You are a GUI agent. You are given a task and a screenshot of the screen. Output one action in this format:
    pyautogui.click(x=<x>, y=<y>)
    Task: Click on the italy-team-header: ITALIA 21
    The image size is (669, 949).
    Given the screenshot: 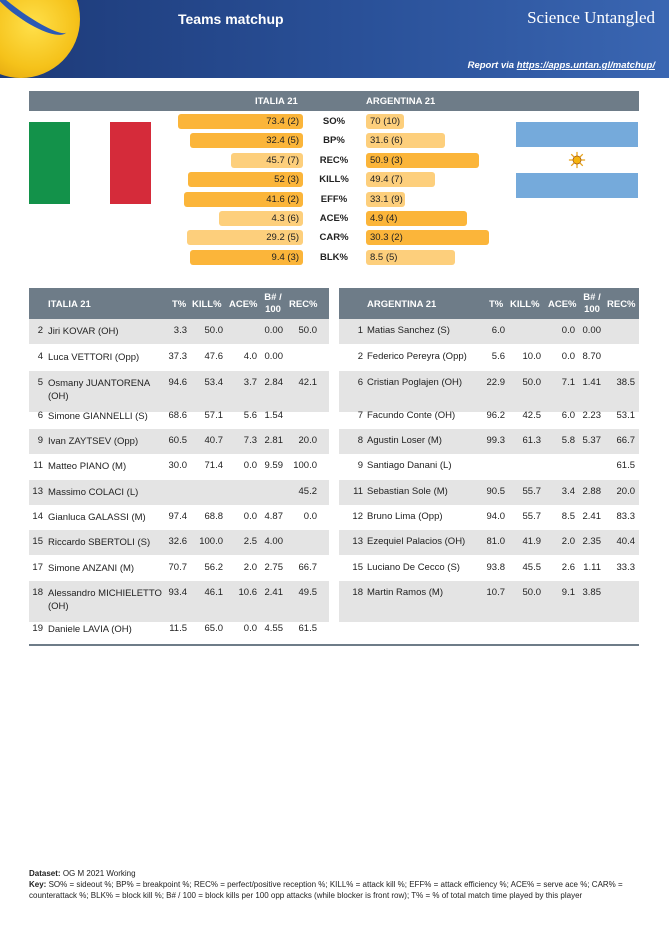 What is the action you would take?
    pyautogui.click(x=69, y=304)
    